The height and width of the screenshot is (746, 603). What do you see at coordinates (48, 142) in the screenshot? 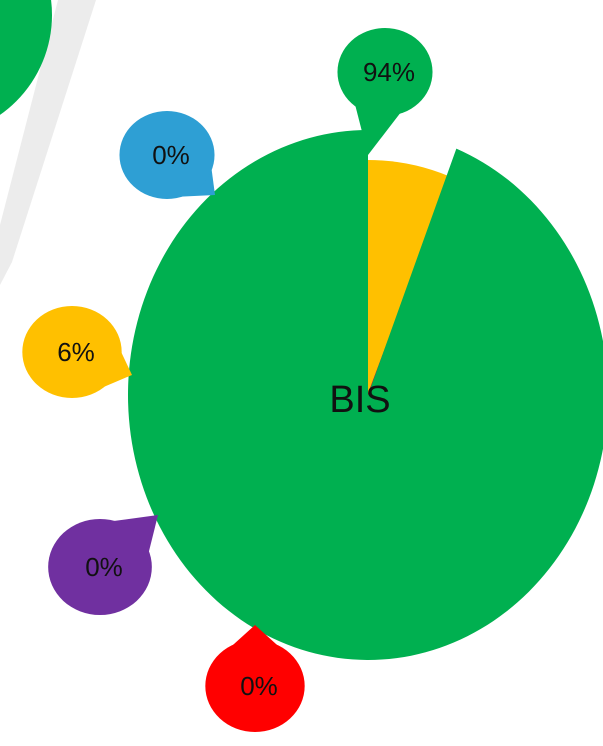
I see `decor-band` at bounding box center [48, 142].